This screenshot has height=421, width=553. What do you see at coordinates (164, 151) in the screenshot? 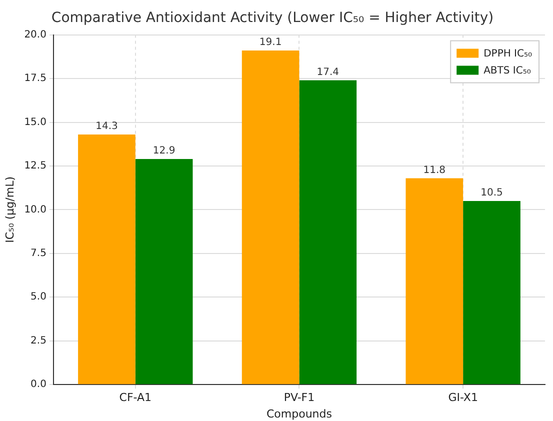
I see `data-label: 12.9` at bounding box center [164, 151].